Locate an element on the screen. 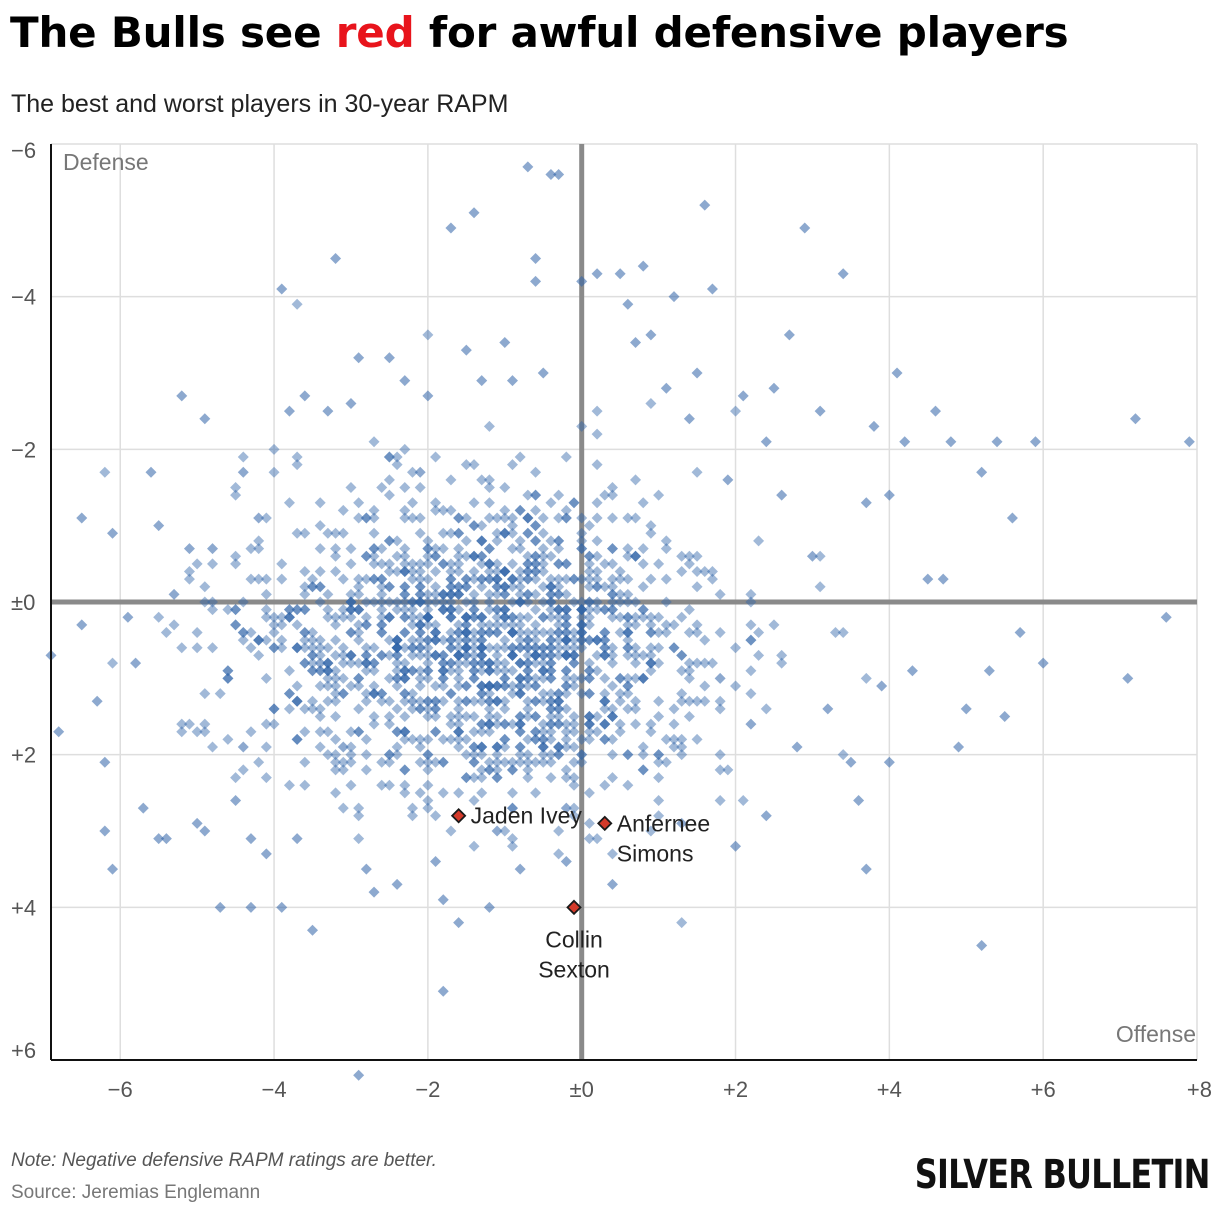 This screenshot has height=1216, width=1220. highlight-point is located at coordinates (458, 815).